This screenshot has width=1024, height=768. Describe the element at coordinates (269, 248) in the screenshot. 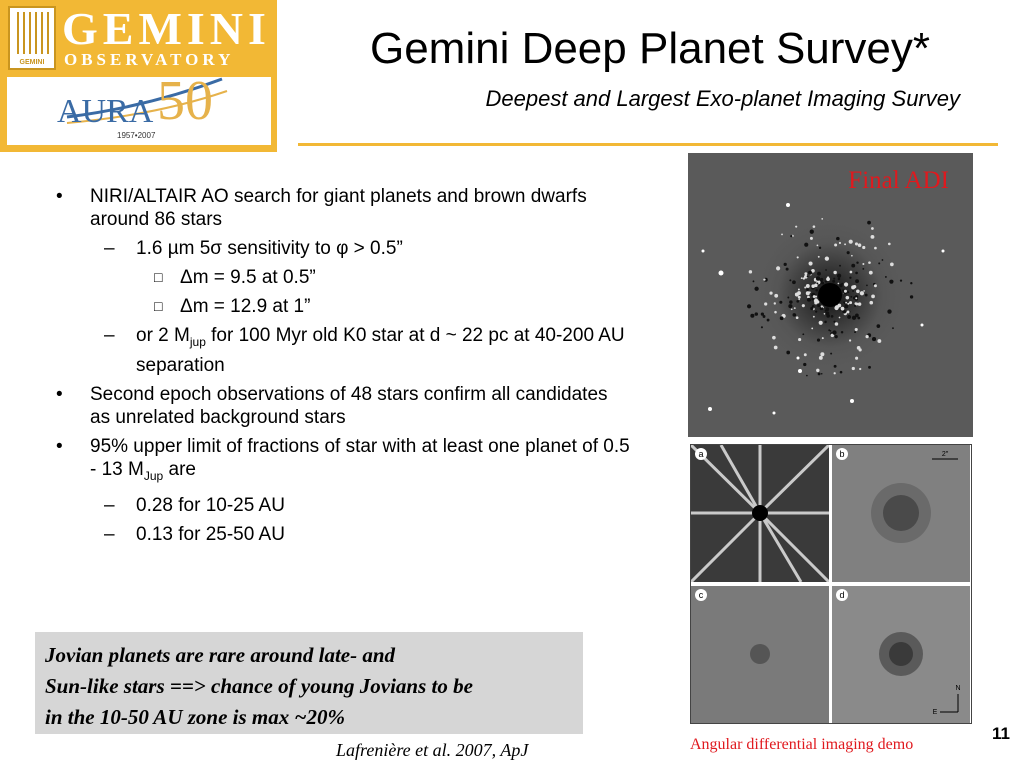

I see `sub-bullet-text: 1.6 µm 5σ sensitivity to φ > 0.5”` at that location.